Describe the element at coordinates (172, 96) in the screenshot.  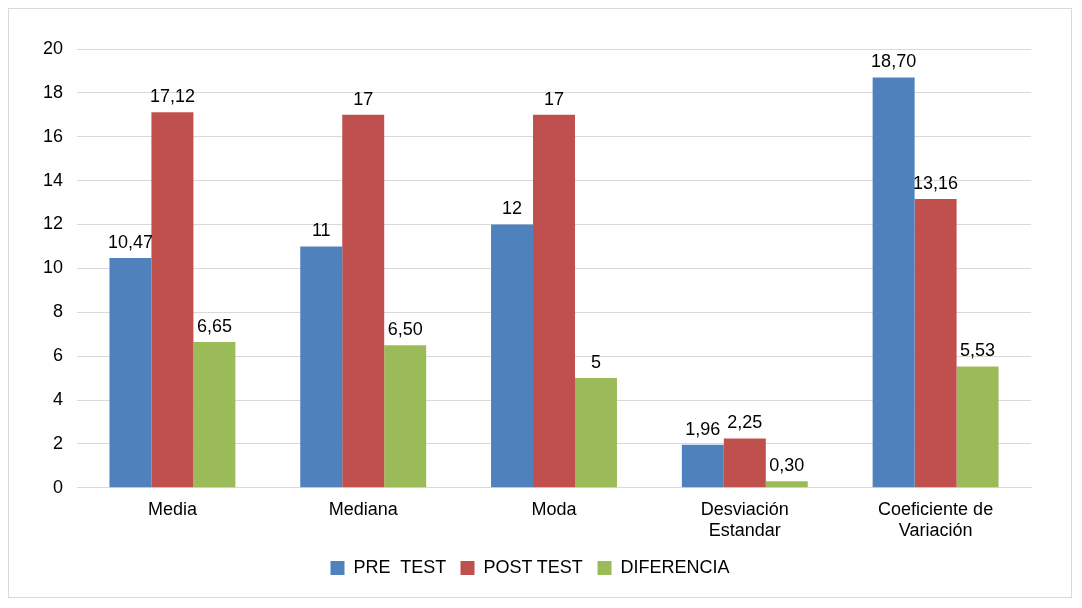
I see `data-label: 17,12` at that location.